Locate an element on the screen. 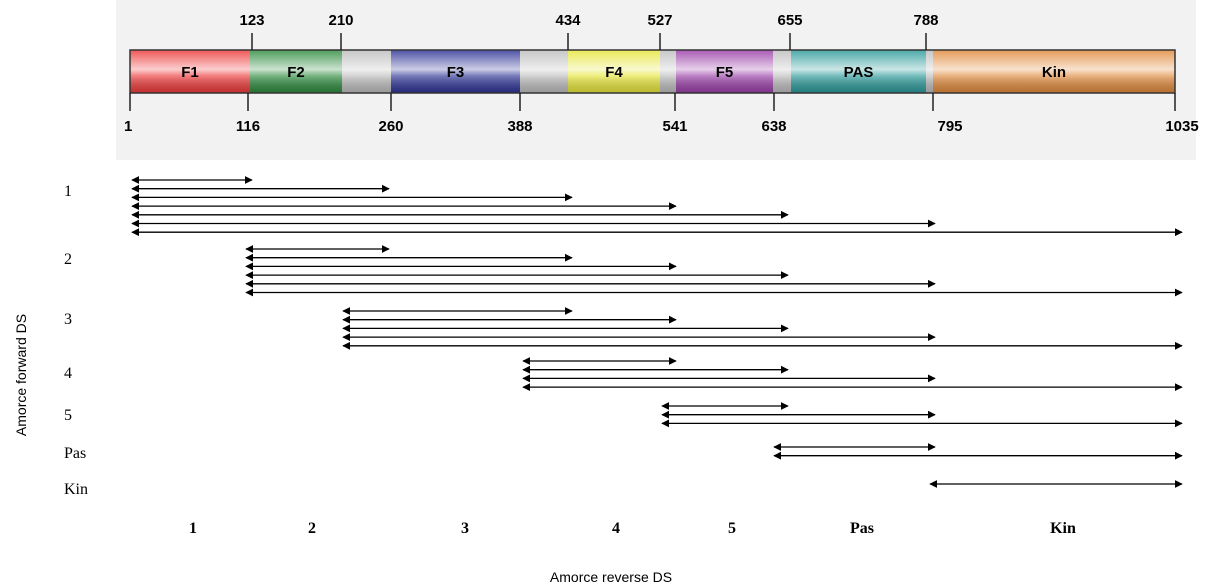  forward-primer-label: 1 is located at coordinates (68, 191).